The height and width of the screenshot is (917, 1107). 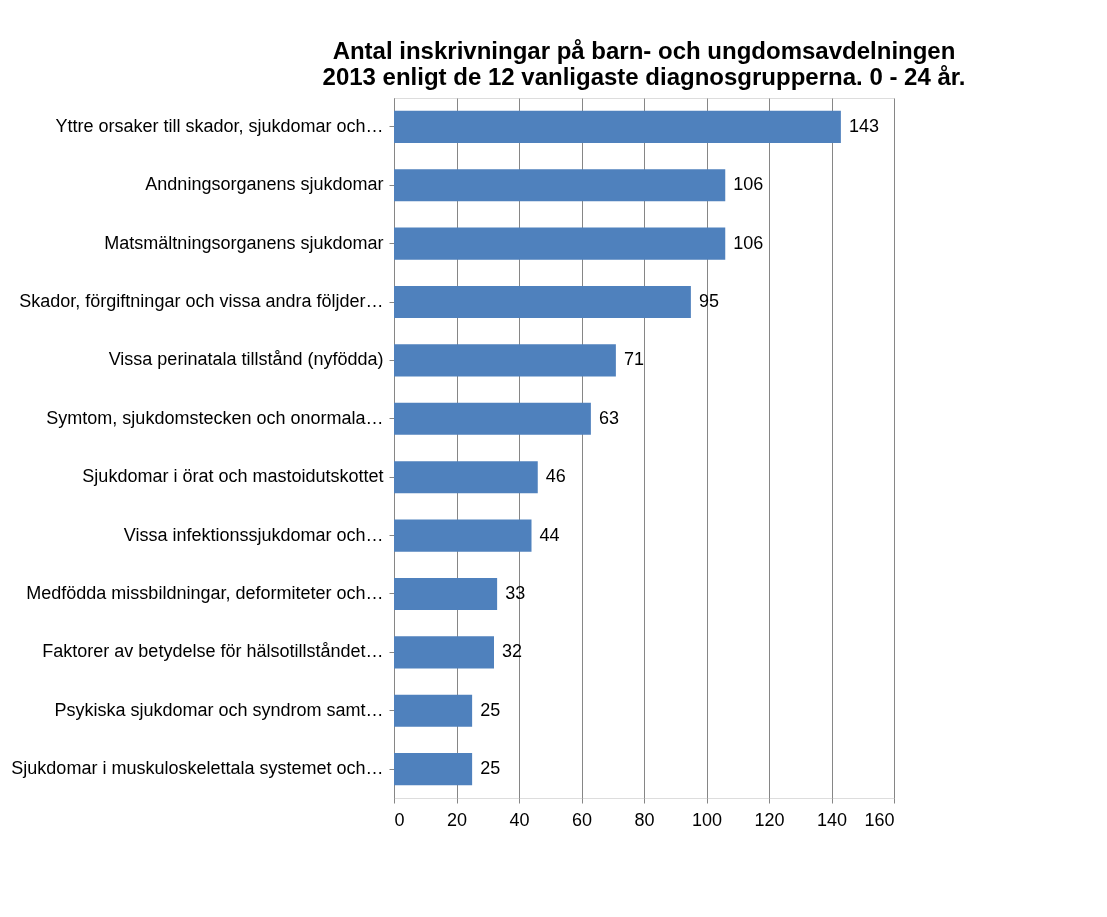 I want to click on data-label: 33, so click(x=515, y=592).